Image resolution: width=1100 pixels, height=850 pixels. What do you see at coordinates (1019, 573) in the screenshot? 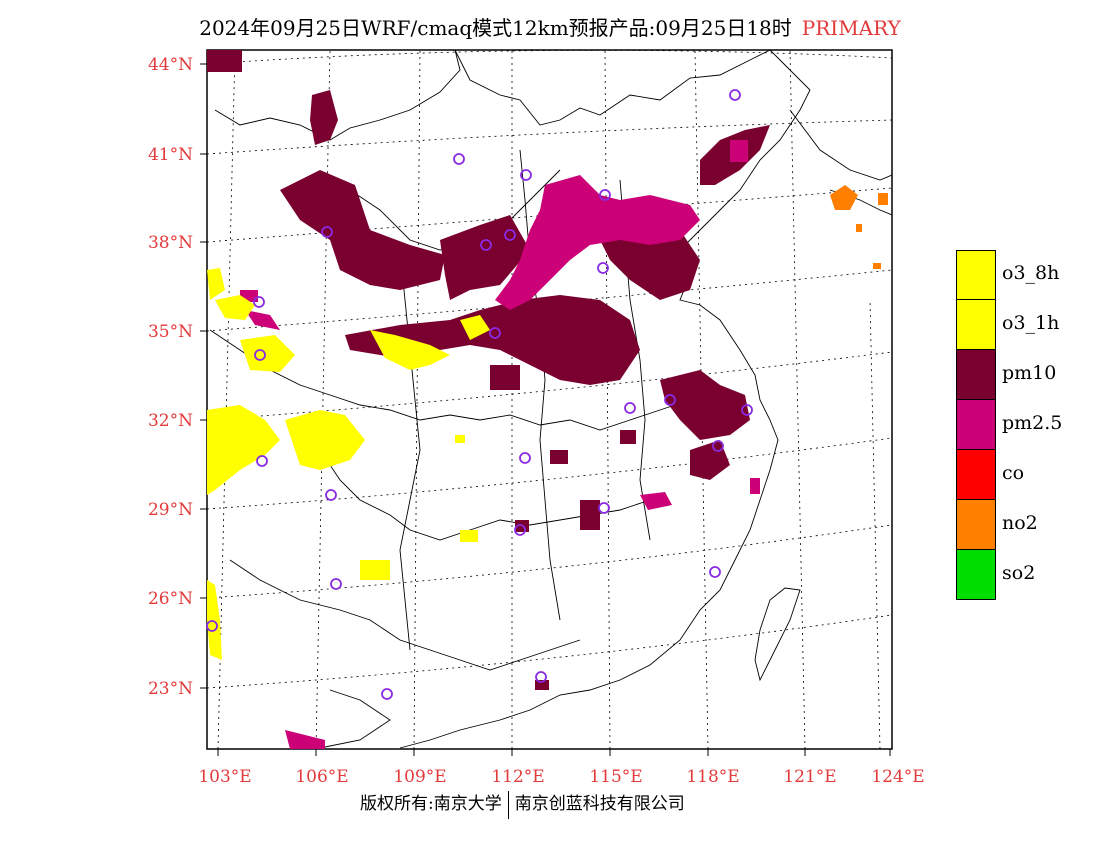
I see `legend-label: so2` at bounding box center [1019, 573].